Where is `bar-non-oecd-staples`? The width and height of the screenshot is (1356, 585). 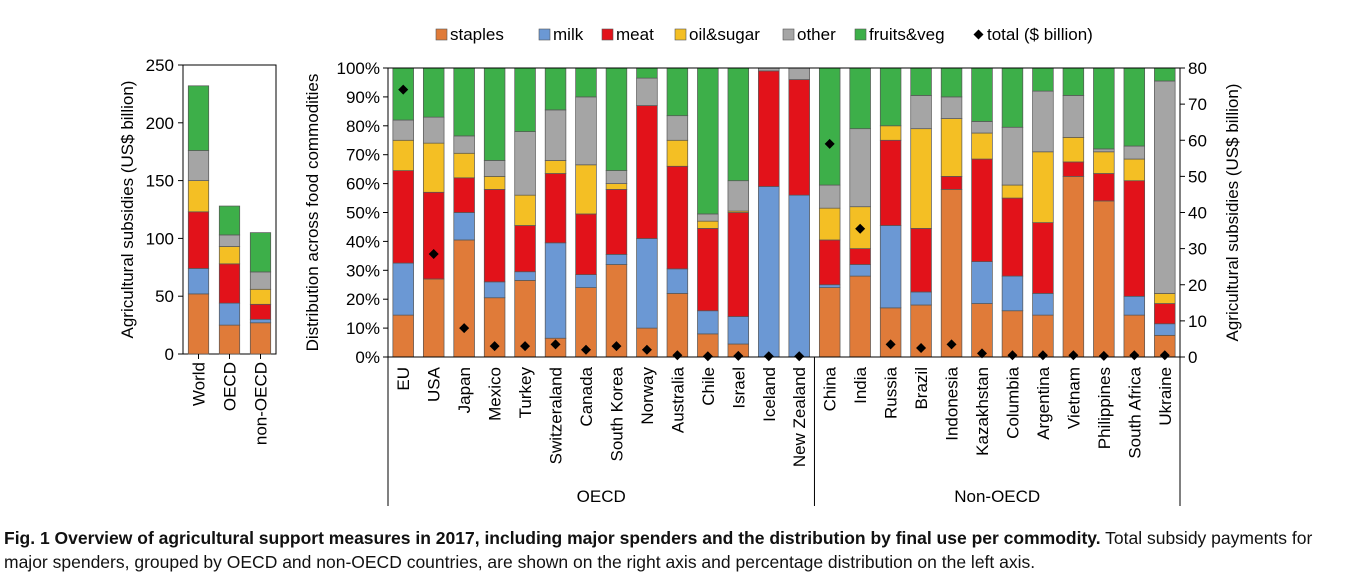
bar-non-oecd-staples is located at coordinates (260, 338).